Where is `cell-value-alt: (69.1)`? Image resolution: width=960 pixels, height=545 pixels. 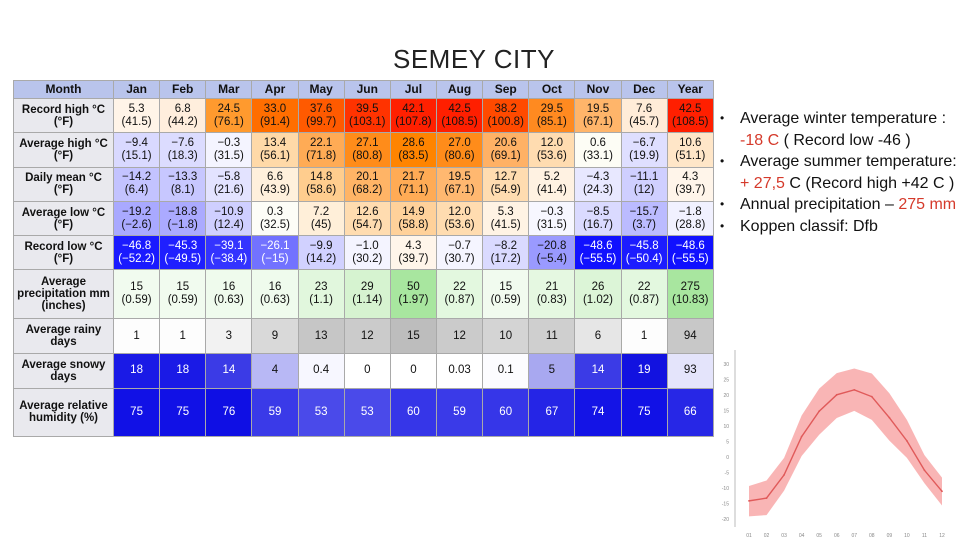 cell-value-alt: (69.1) is located at coordinates (505, 155).